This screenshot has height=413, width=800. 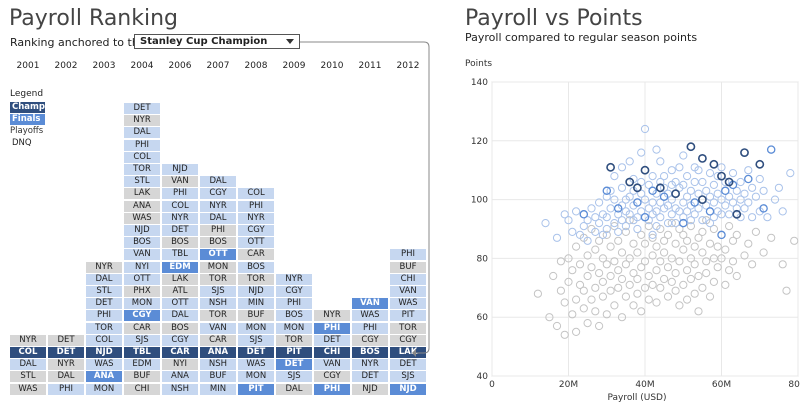 I want to click on champion-cell: DET, so click(x=256, y=352).